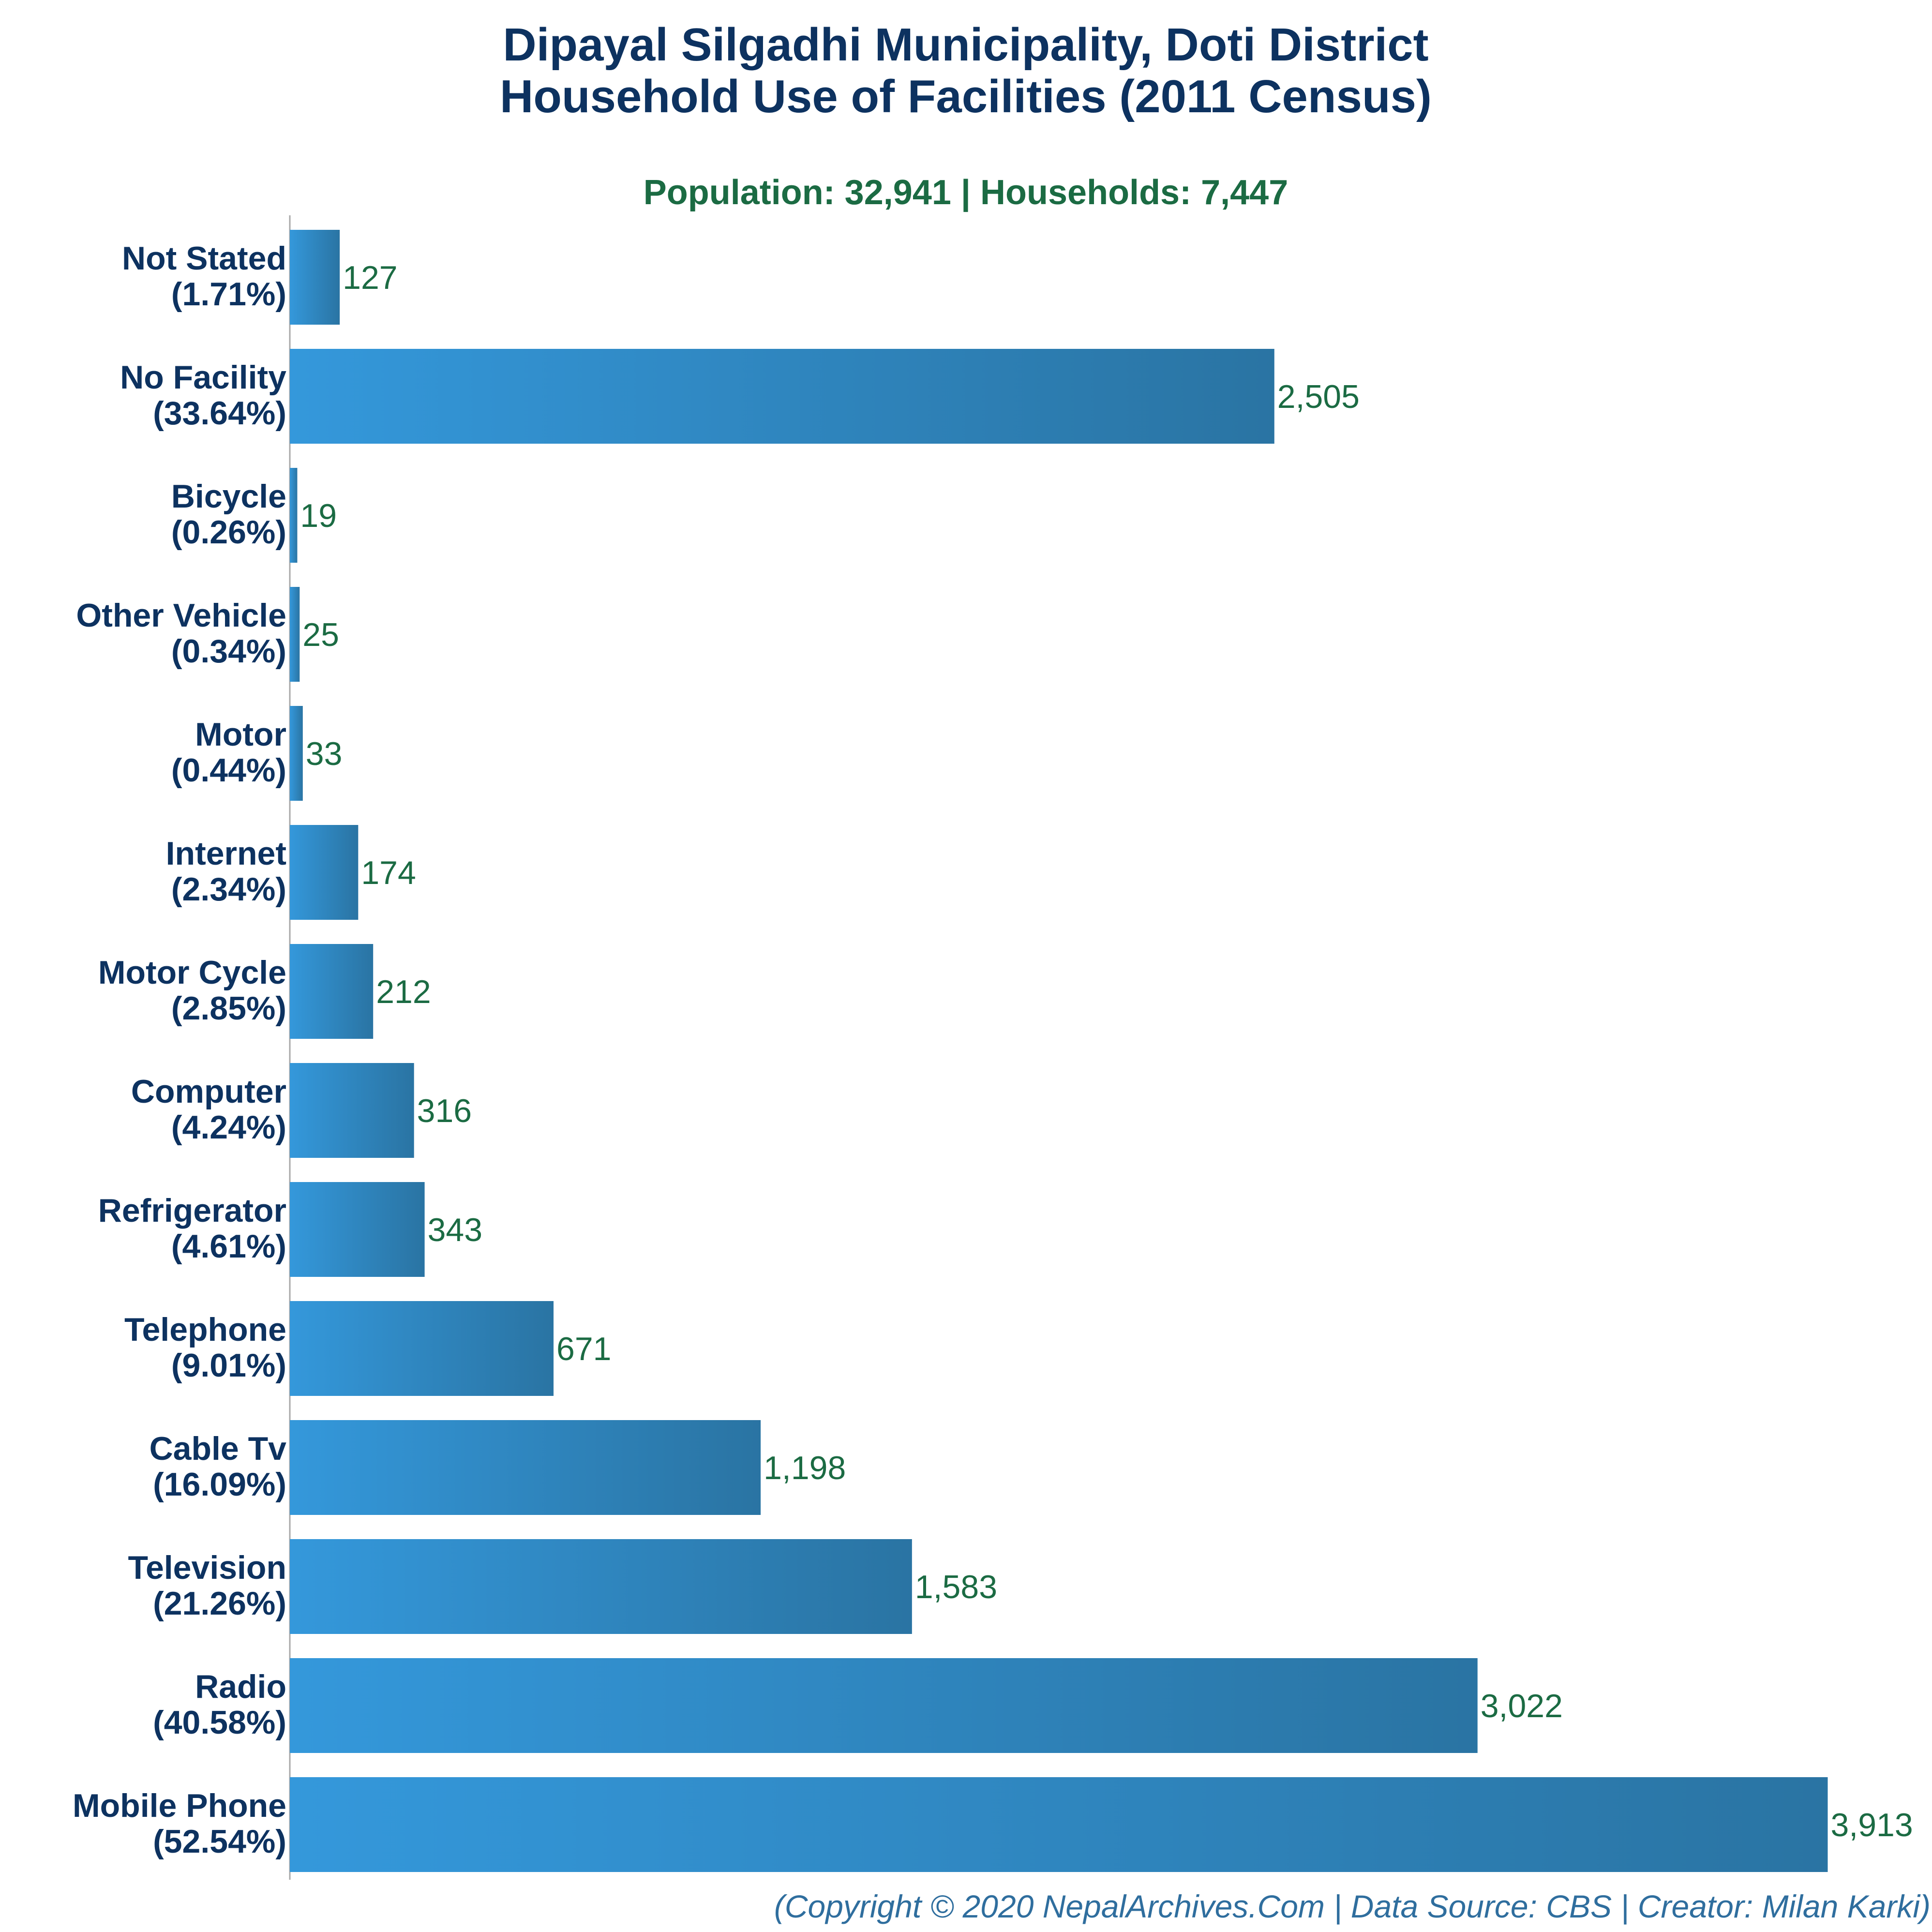 Image resolution: width=1932 pixels, height=1932 pixels. I want to click on percent-label: (9.01%), so click(228, 1365).